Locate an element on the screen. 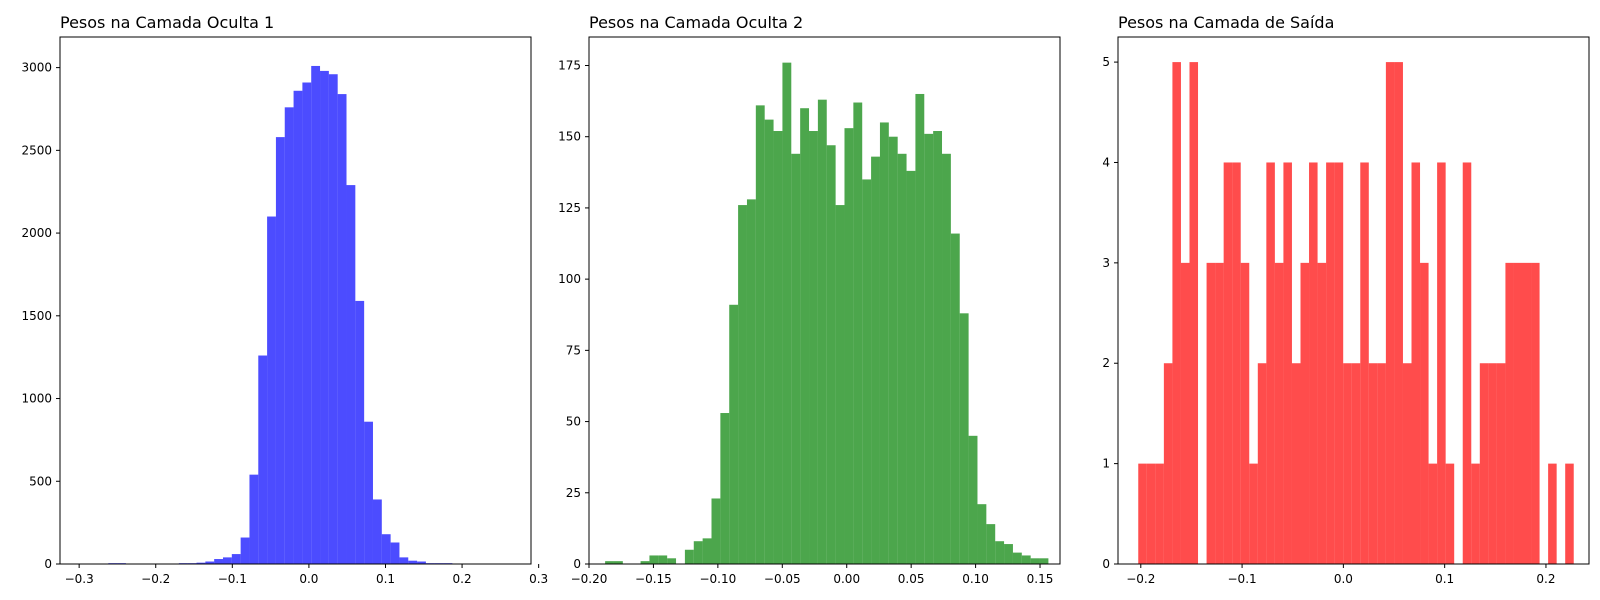  y-tick-label: 175 is located at coordinates (569, 65).